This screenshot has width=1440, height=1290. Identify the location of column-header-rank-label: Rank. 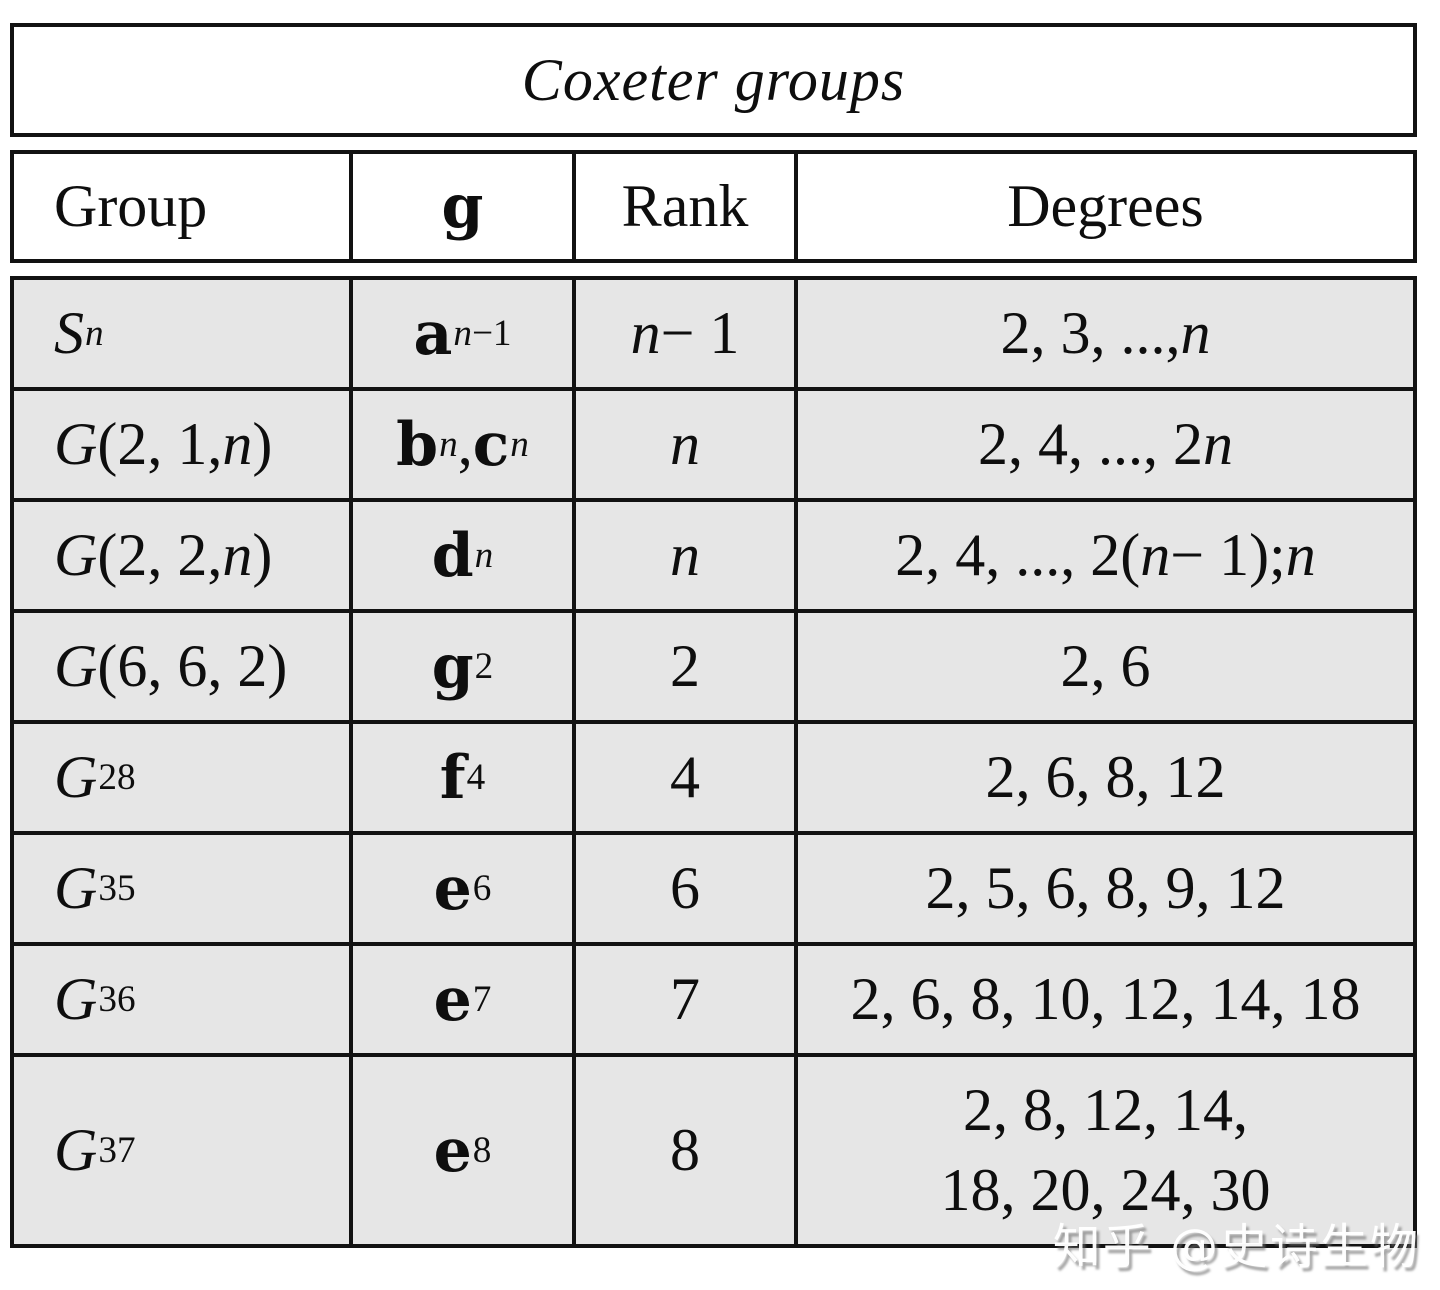
(685, 206).